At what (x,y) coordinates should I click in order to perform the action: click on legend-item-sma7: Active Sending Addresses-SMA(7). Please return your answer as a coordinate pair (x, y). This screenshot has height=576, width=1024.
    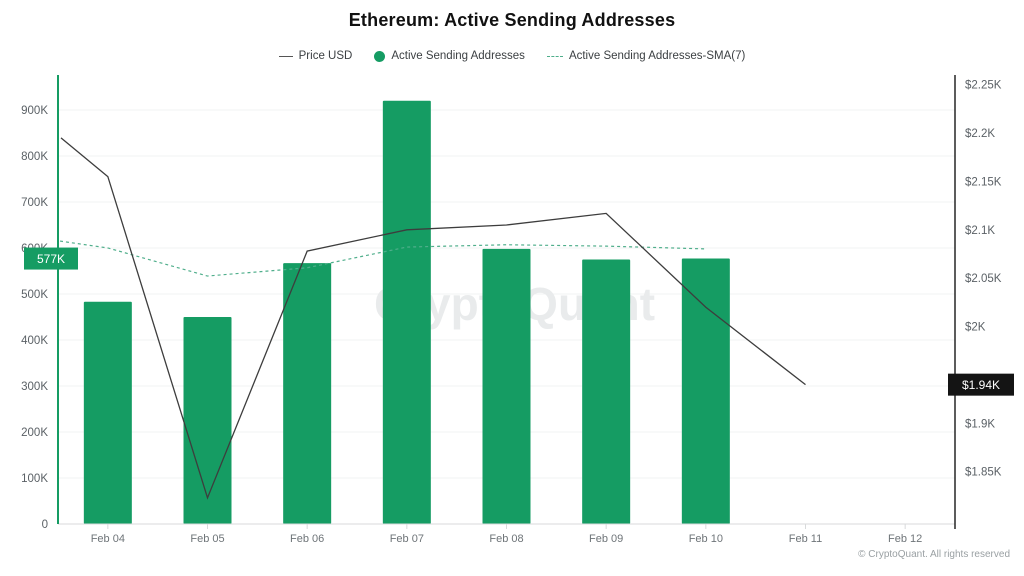
    Looking at the image, I should click on (646, 56).